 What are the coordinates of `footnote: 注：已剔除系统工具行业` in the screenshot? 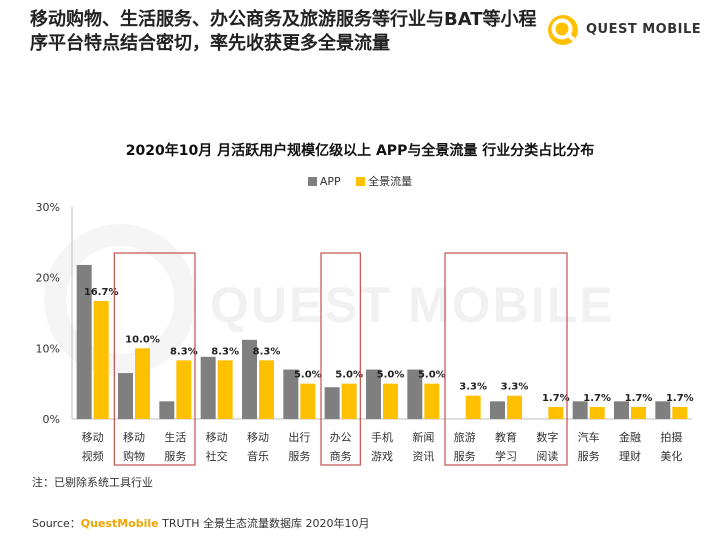 It's located at (92, 482).